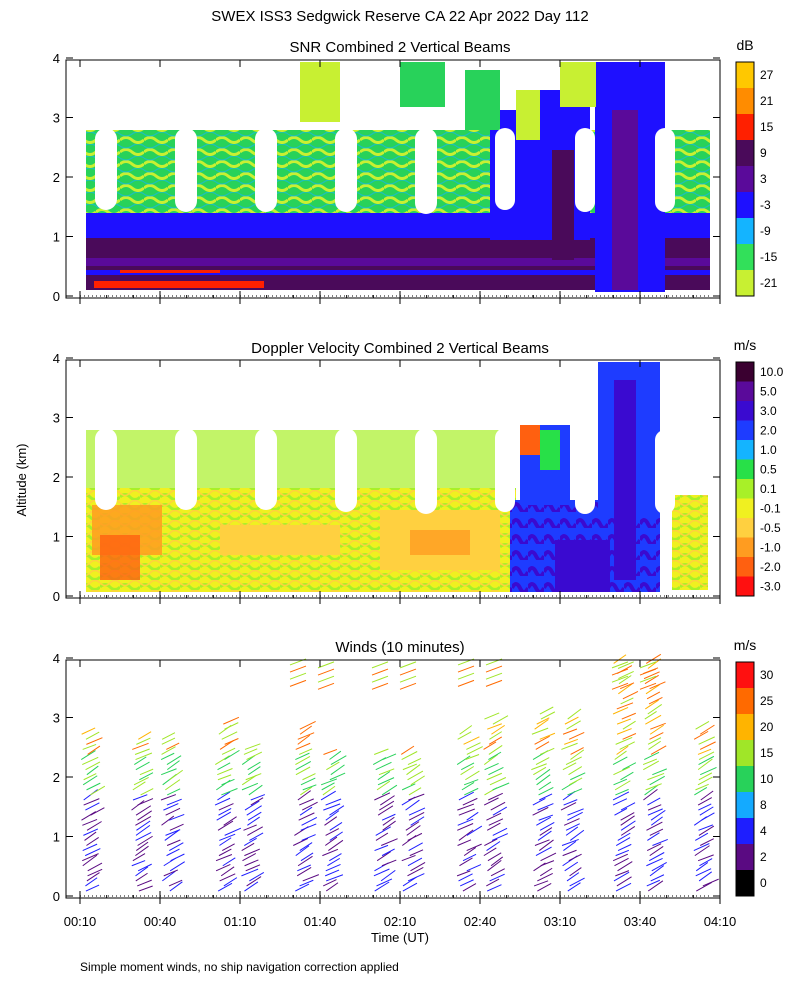 Image resolution: width=800 pixels, height=1000 pixels. Describe the element at coordinates (770, 528) in the screenshot. I see `colorbar-label: -0.5` at that location.